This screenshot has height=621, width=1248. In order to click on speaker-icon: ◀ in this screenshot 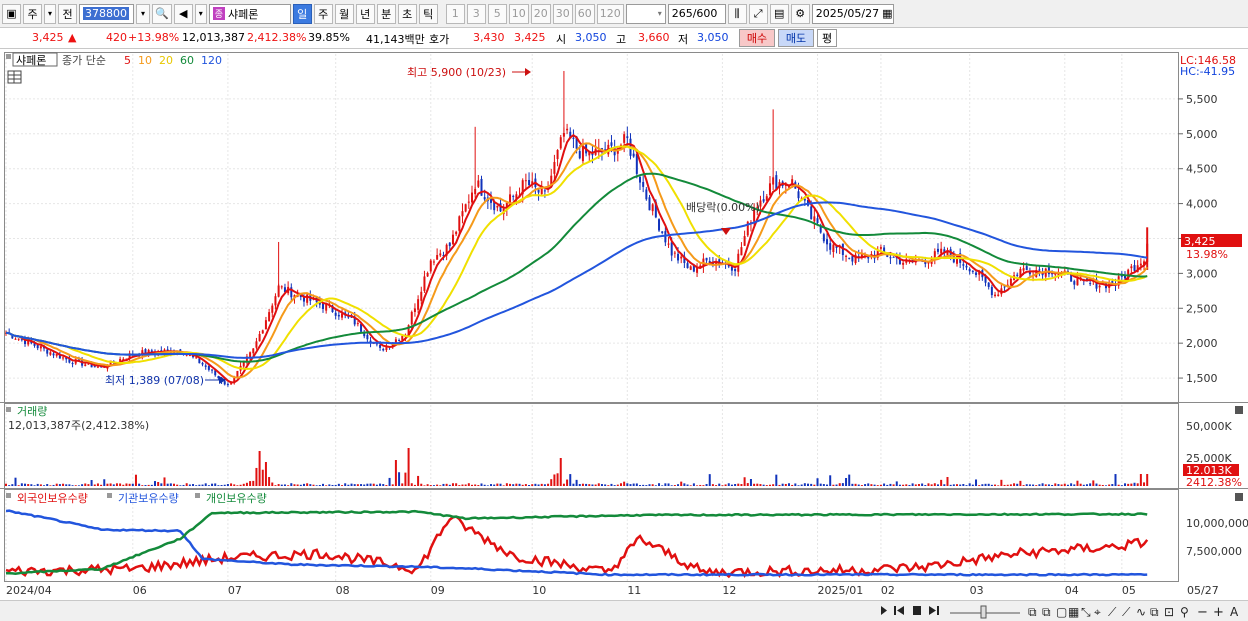, I will do `click(183, 13)`.